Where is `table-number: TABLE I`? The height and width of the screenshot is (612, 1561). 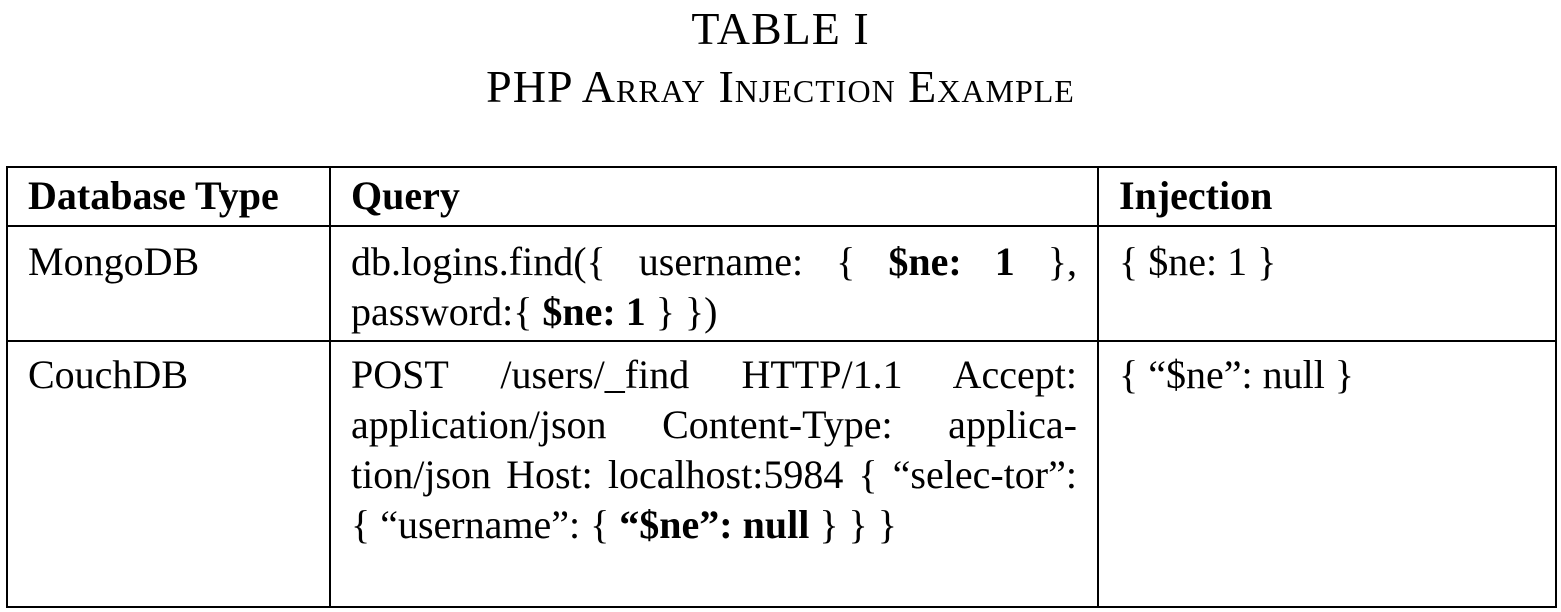
table-number: TABLE I is located at coordinates (780, 28).